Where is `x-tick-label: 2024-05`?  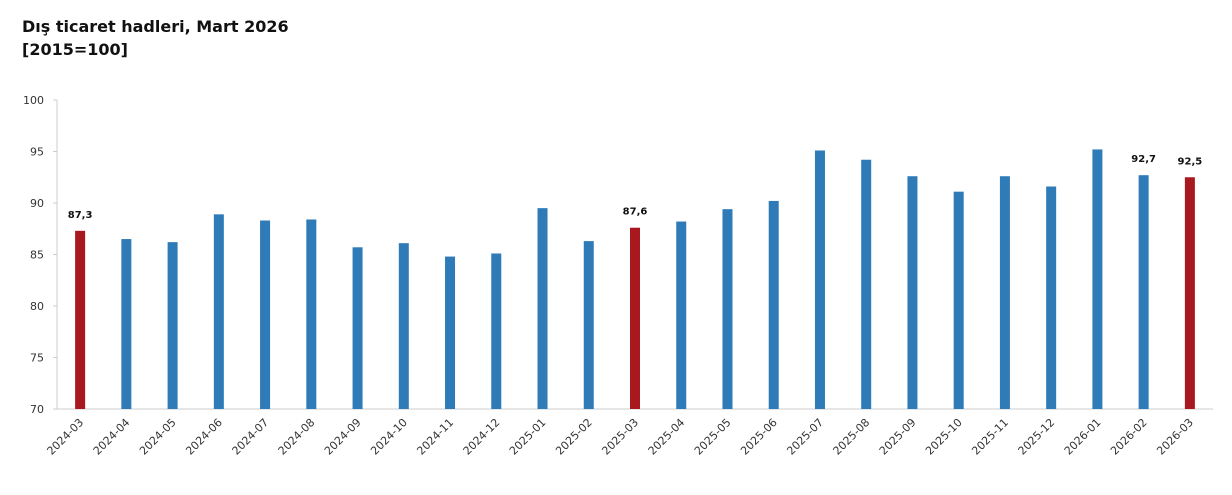 x-tick-label: 2024-05 is located at coordinates (158, 437).